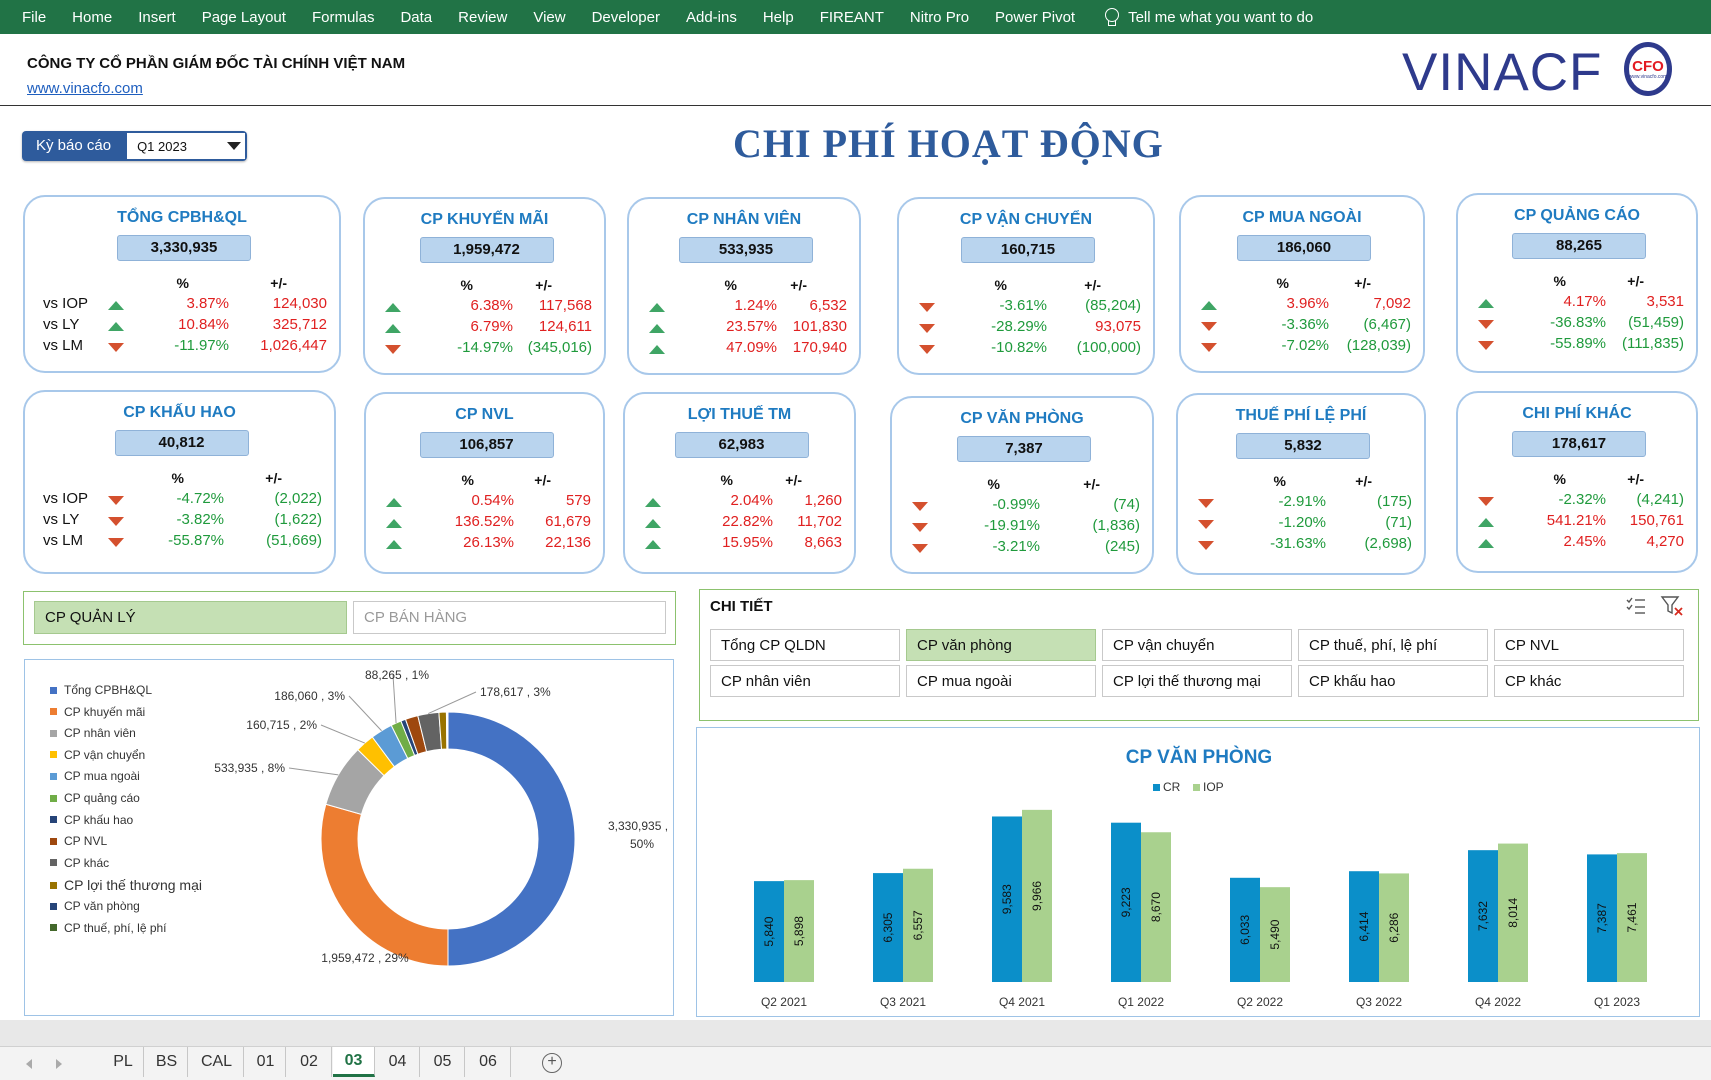 This screenshot has width=1711, height=1080. What do you see at coordinates (123, 1062) in the screenshot?
I see `sheet-tab-pl: PL` at bounding box center [123, 1062].